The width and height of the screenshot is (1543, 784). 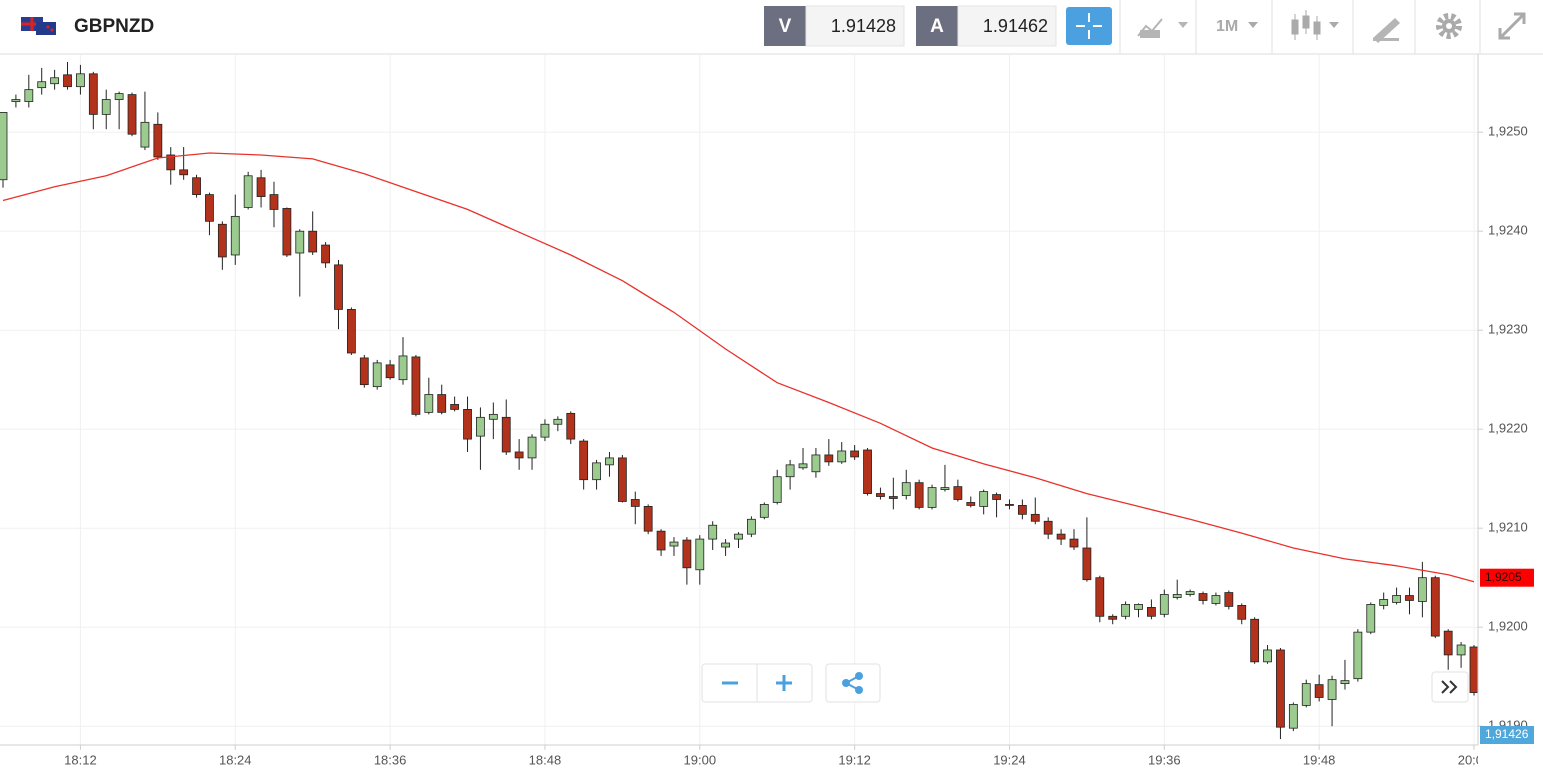 I want to click on y-tick-label: 1,9210, so click(x=1508, y=527).